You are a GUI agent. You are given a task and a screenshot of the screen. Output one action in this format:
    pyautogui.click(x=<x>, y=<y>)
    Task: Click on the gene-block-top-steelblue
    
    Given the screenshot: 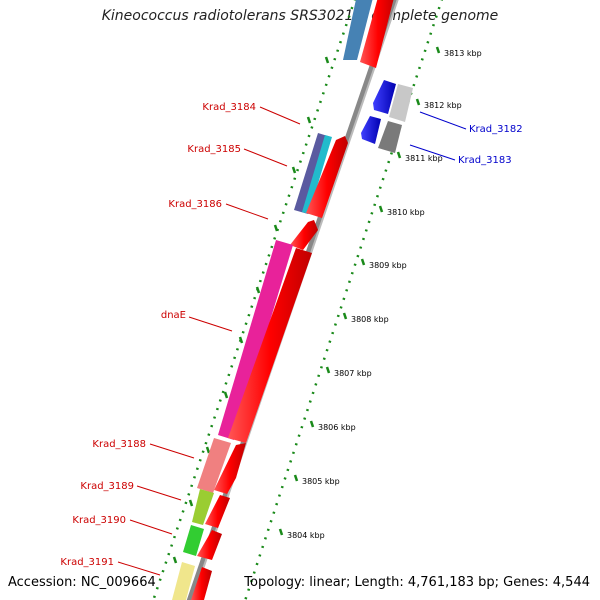 What is the action you would take?
    pyautogui.click(x=358, y=30)
    